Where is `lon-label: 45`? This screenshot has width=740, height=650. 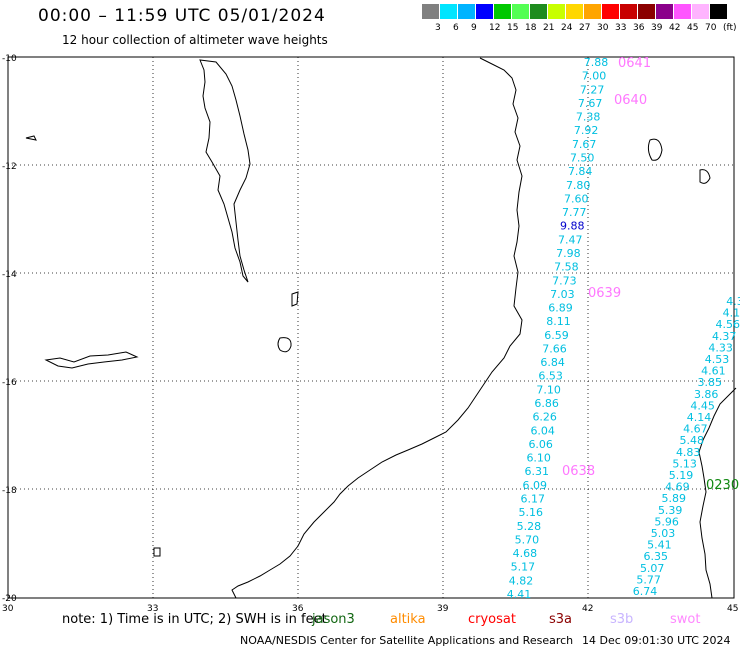
lon-label: 45 is located at coordinates (732, 609).